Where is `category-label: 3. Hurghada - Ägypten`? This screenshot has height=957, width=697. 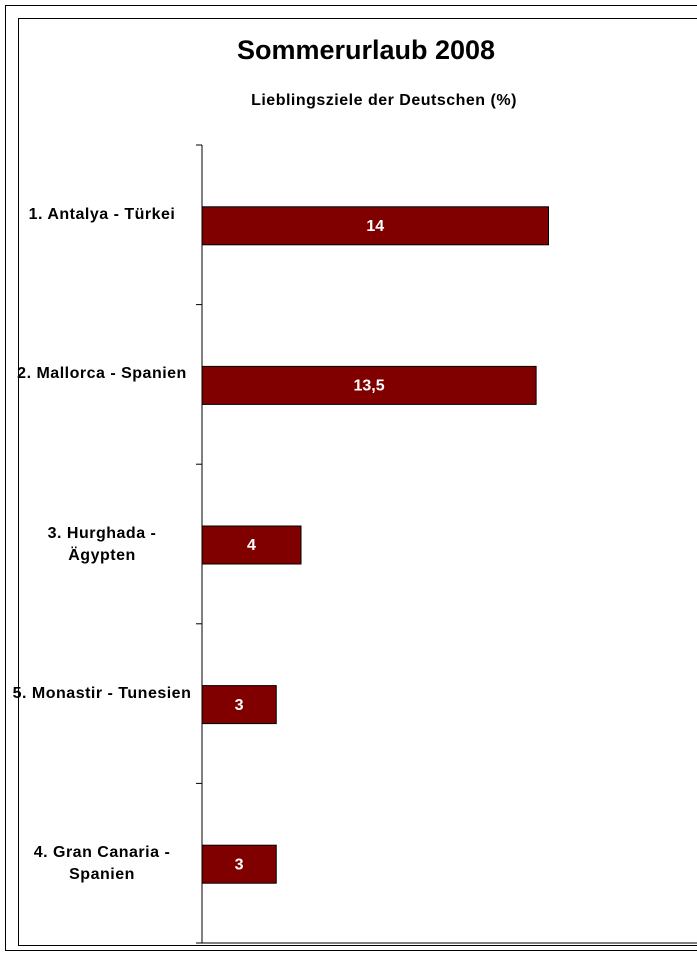
category-label: 3. Hurghada - Ägypten is located at coordinates (102, 544).